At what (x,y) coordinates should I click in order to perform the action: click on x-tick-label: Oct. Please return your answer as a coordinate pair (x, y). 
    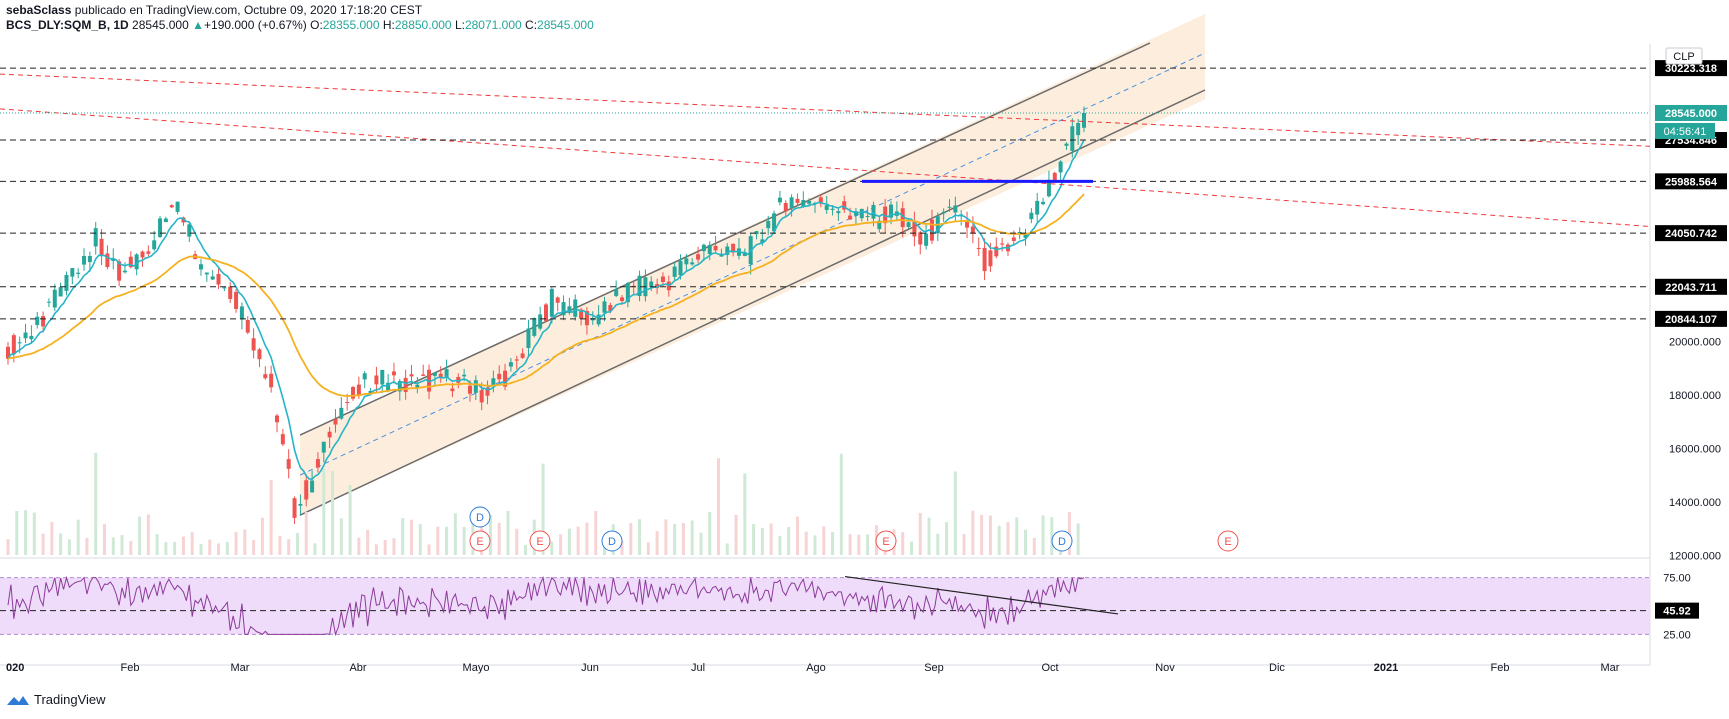
    Looking at the image, I should click on (1049, 668).